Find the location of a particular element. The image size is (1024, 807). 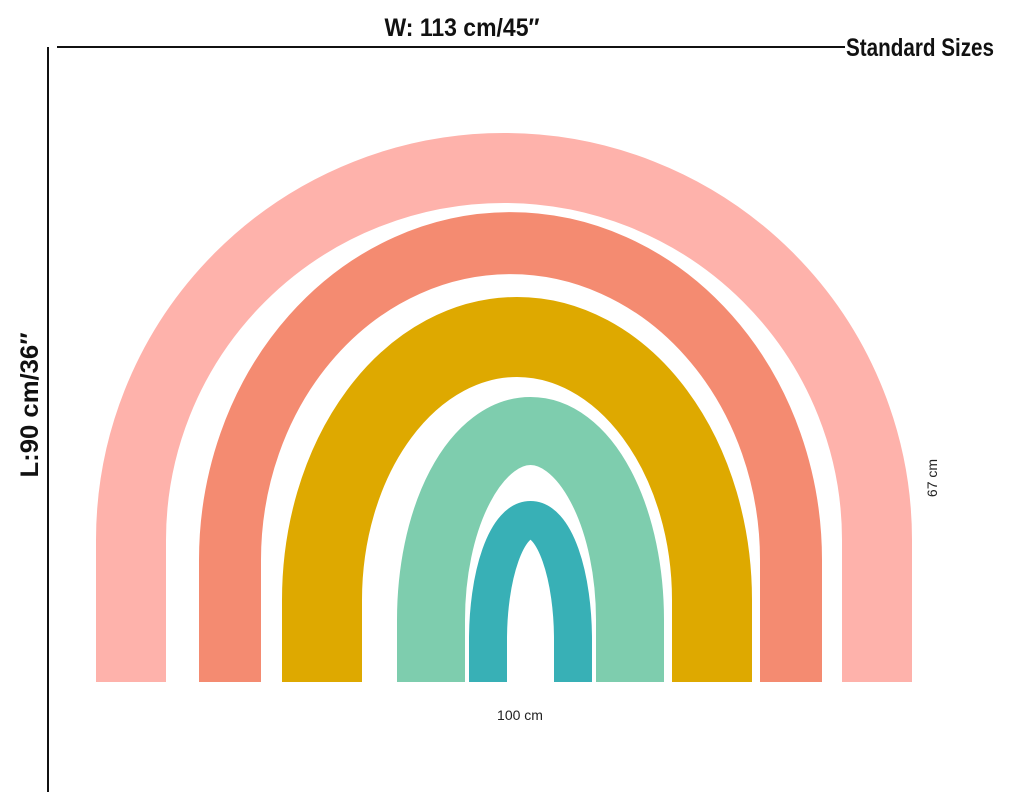

arc-green is located at coordinates (530, 539).